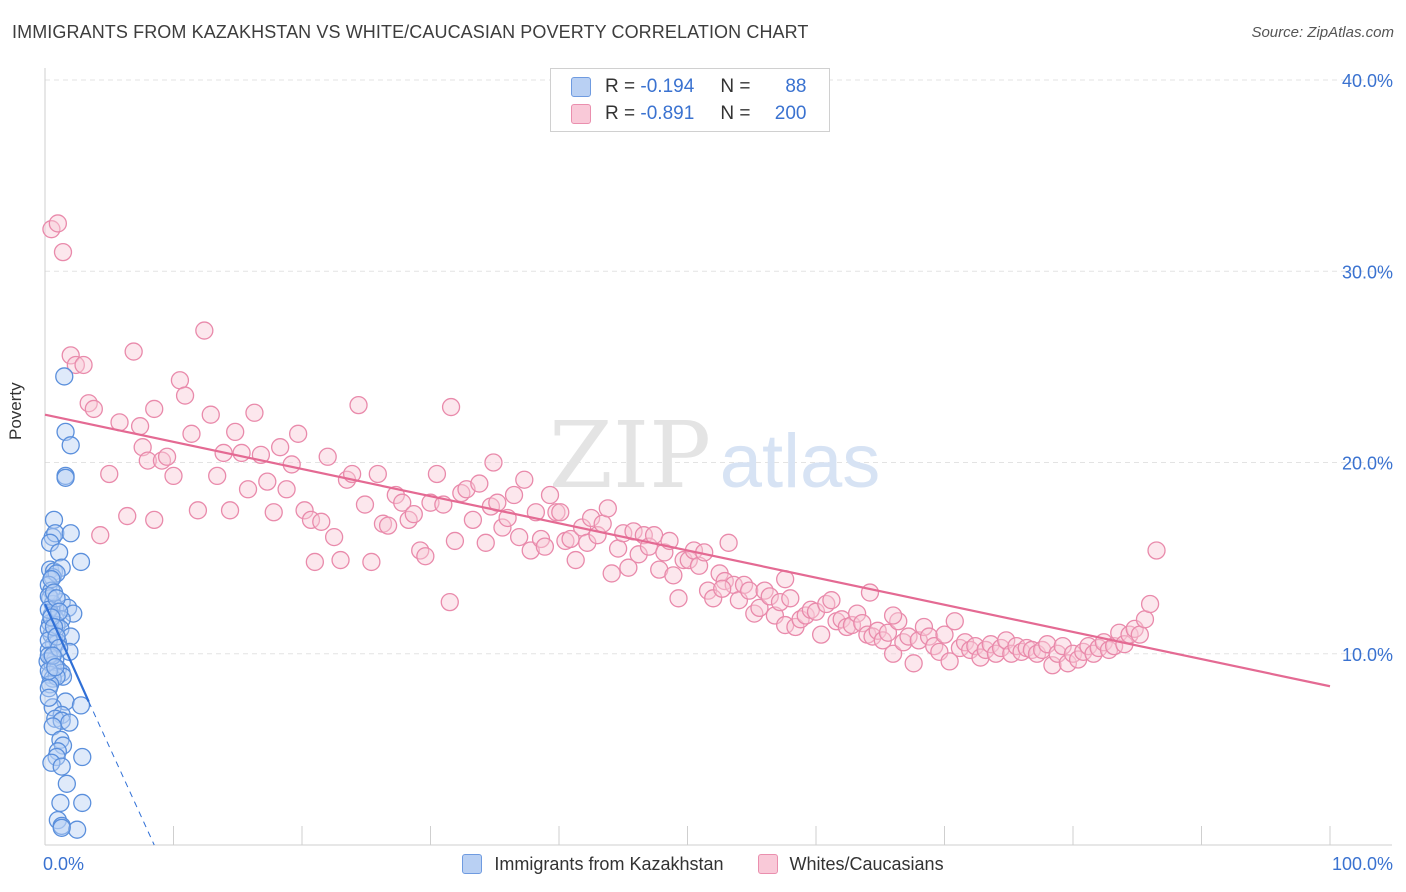  What do you see at coordinates (63, 864) in the screenshot?
I see `x-tick-label: 0.0%` at bounding box center [63, 864].